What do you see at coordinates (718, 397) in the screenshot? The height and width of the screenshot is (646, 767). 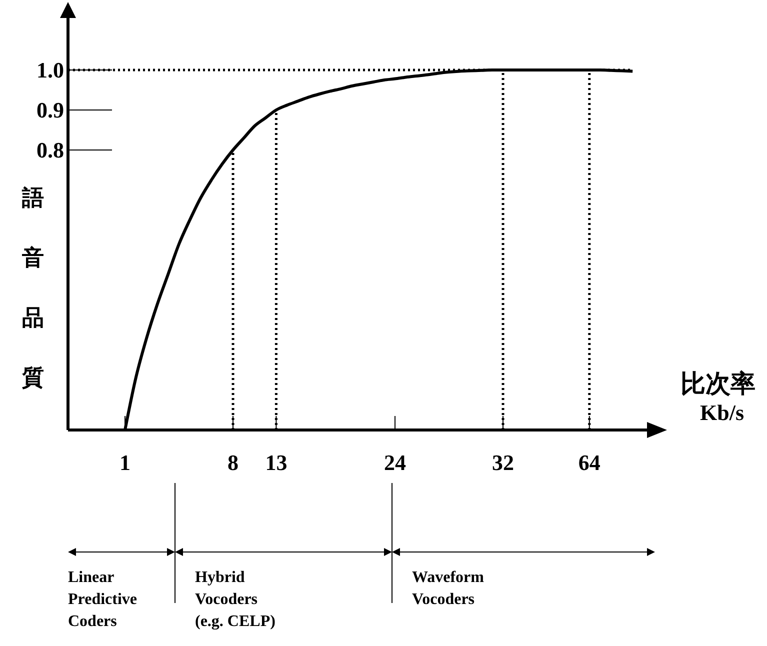 I see `x-axis-title: 比次率 Kb/s` at bounding box center [718, 397].